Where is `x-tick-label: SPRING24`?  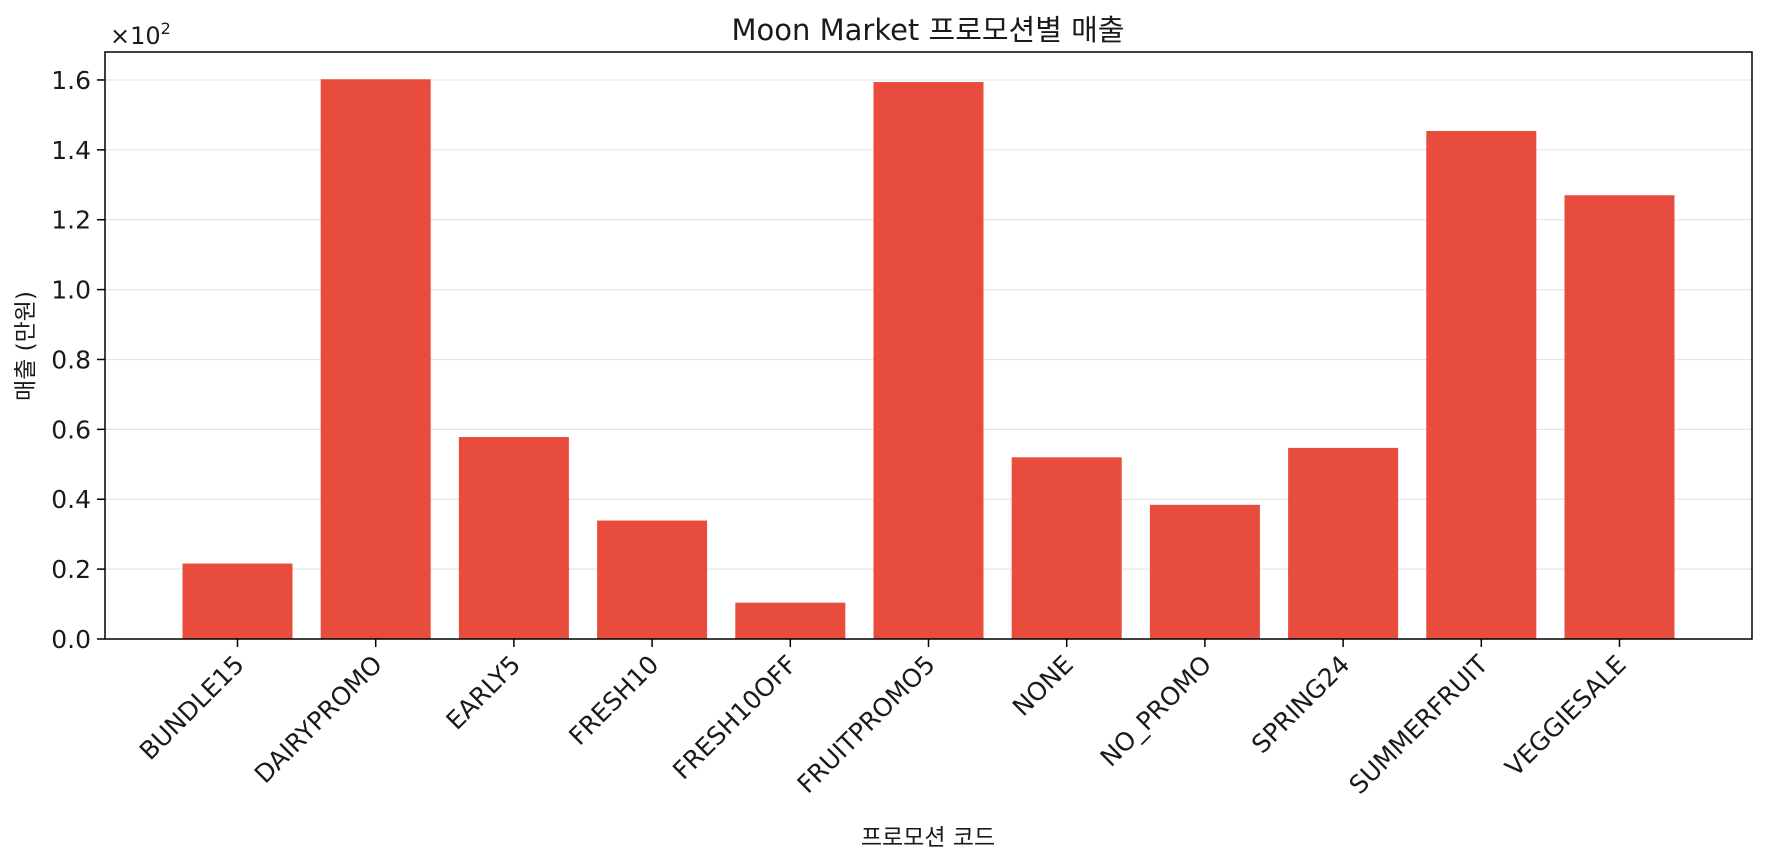
x-tick-label: SPRING24 is located at coordinates (1300, 704).